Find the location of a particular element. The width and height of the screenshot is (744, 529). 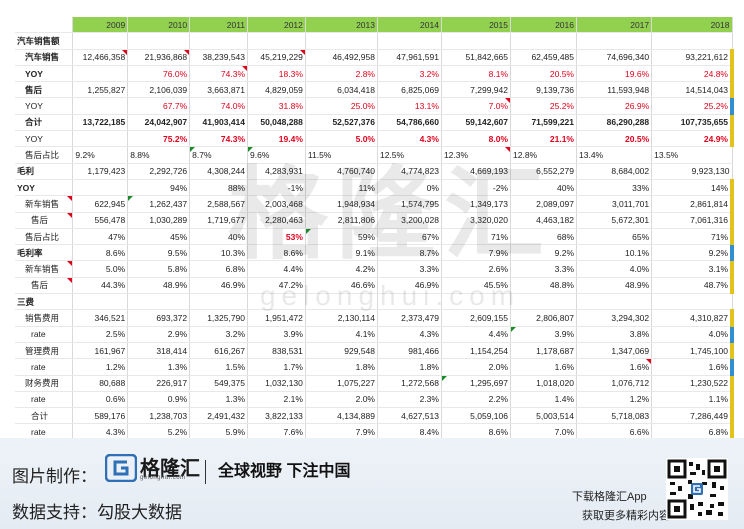

table-cell: 6,825,069 is located at coordinates (409, 90).